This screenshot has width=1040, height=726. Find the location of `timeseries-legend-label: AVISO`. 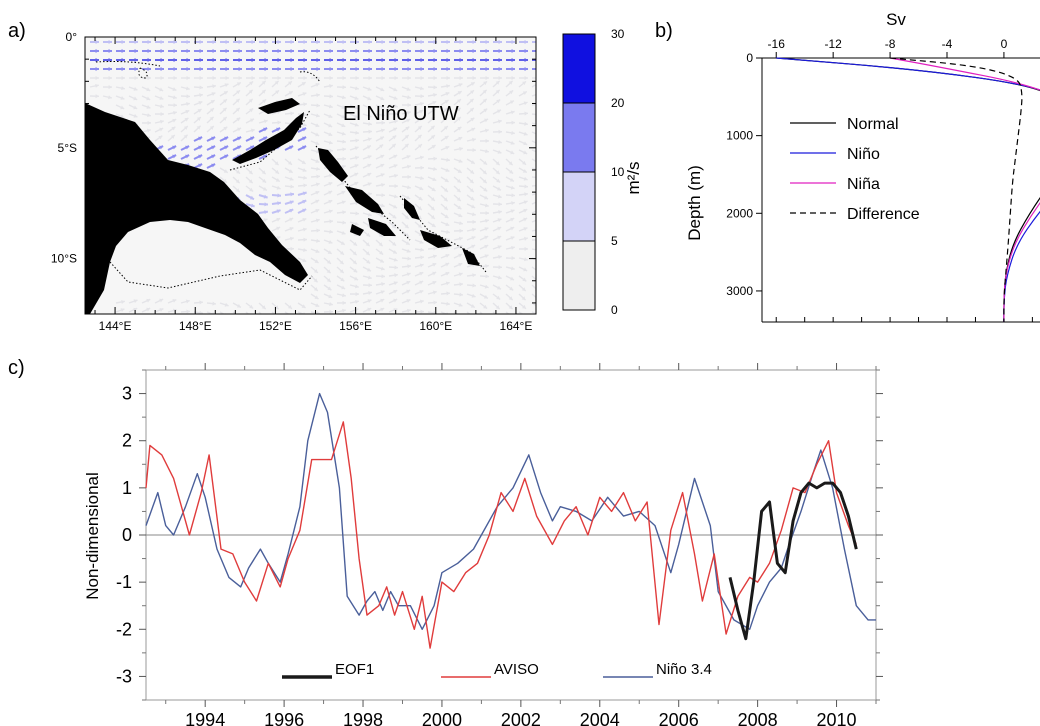

timeseries-legend-label: AVISO is located at coordinates (516, 669).